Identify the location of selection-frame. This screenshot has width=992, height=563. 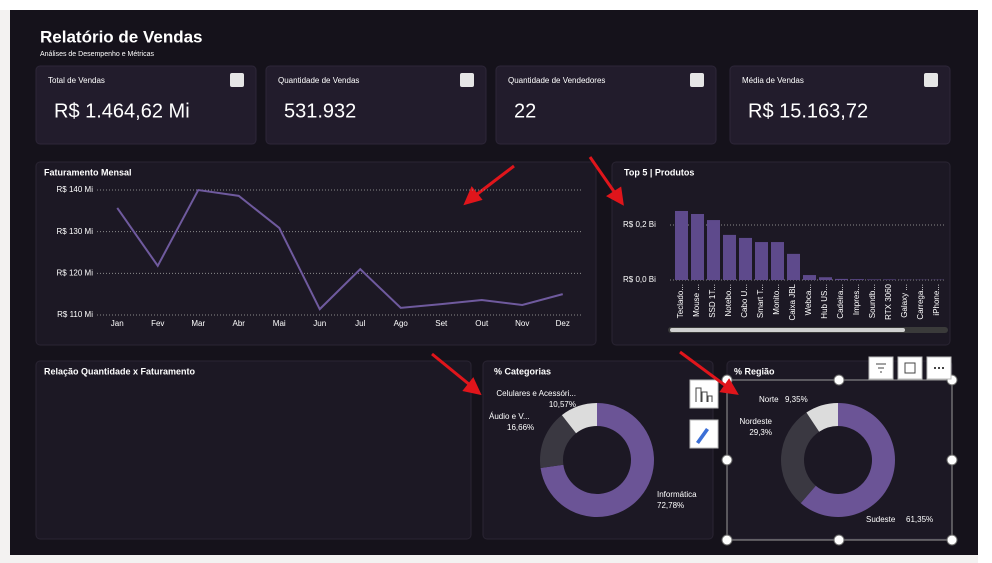
(839, 460).